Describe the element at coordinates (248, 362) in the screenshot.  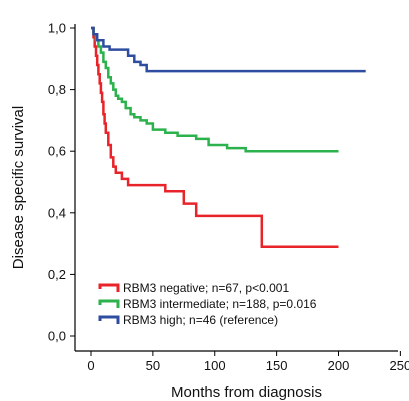
I see `x-ticks: 0 50 100 150 200 250` at that location.